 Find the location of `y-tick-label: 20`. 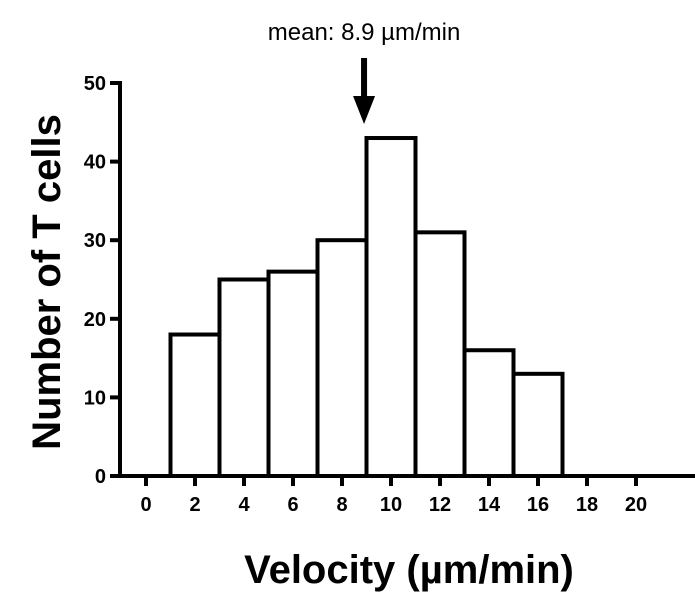

y-tick-label: 20 is located at coordinates (95, 320).